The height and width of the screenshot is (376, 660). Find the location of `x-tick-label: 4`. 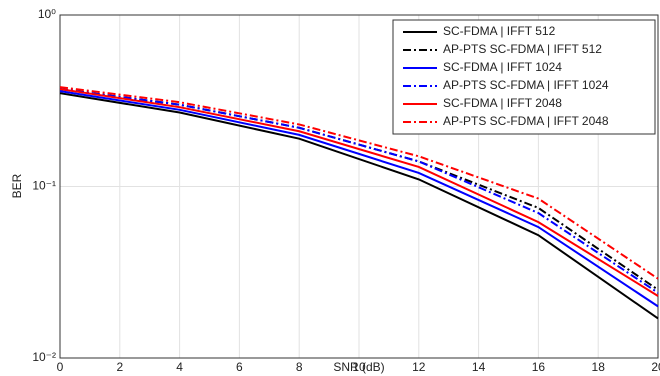

x-tick-label: 4 is located at coordinates (179, 367).